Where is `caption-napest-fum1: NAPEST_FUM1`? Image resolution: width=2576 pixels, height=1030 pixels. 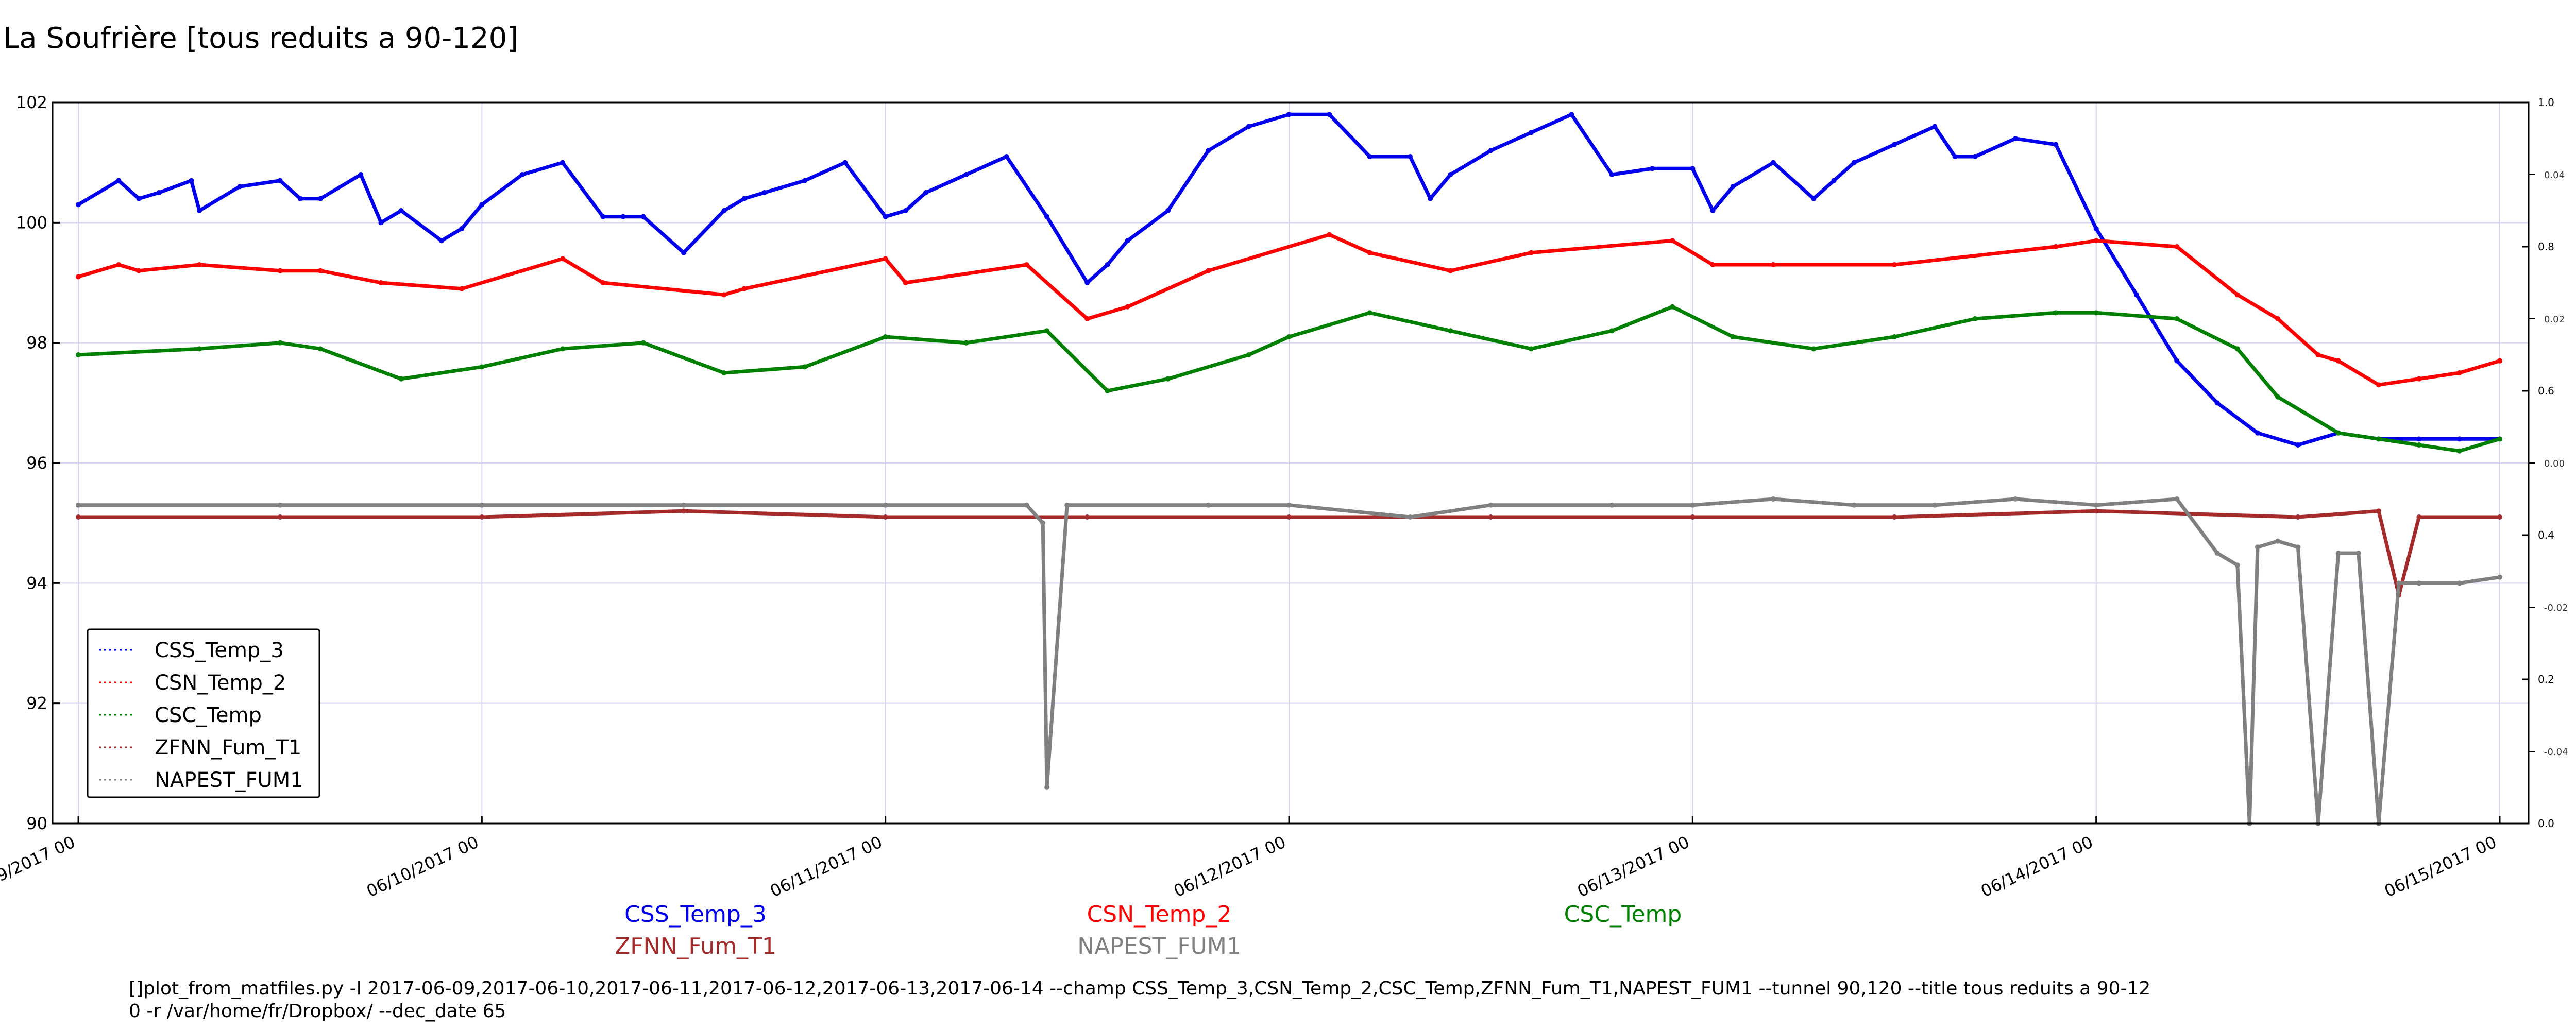
caption-napest-fum1: NAPEST_FUM1 is located at coordinates (1159, 946).